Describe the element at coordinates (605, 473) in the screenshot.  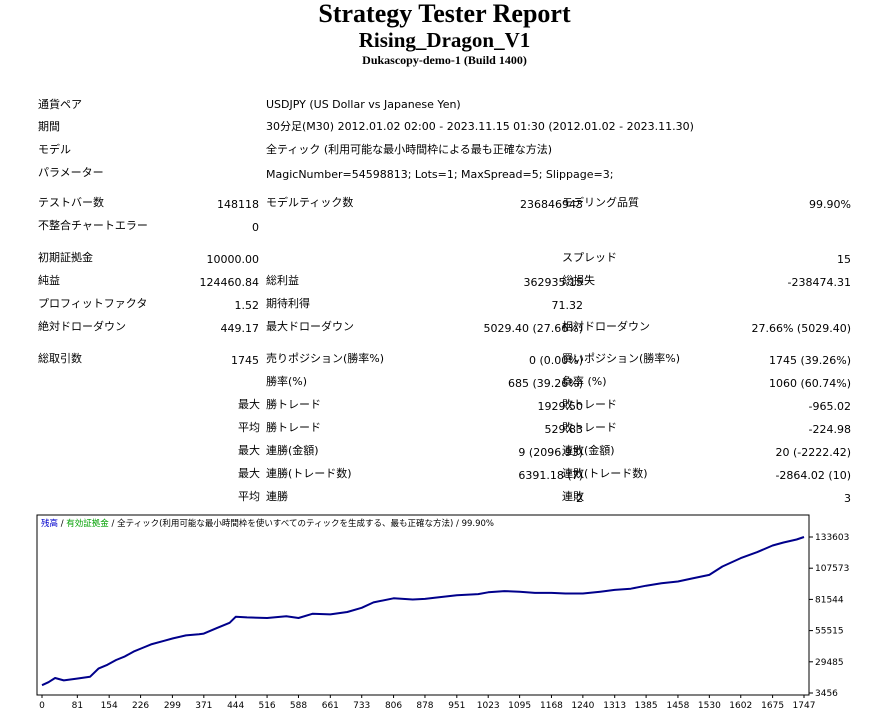
I see `max-consec-loss-label: 連敗(トレード数)` at that location.